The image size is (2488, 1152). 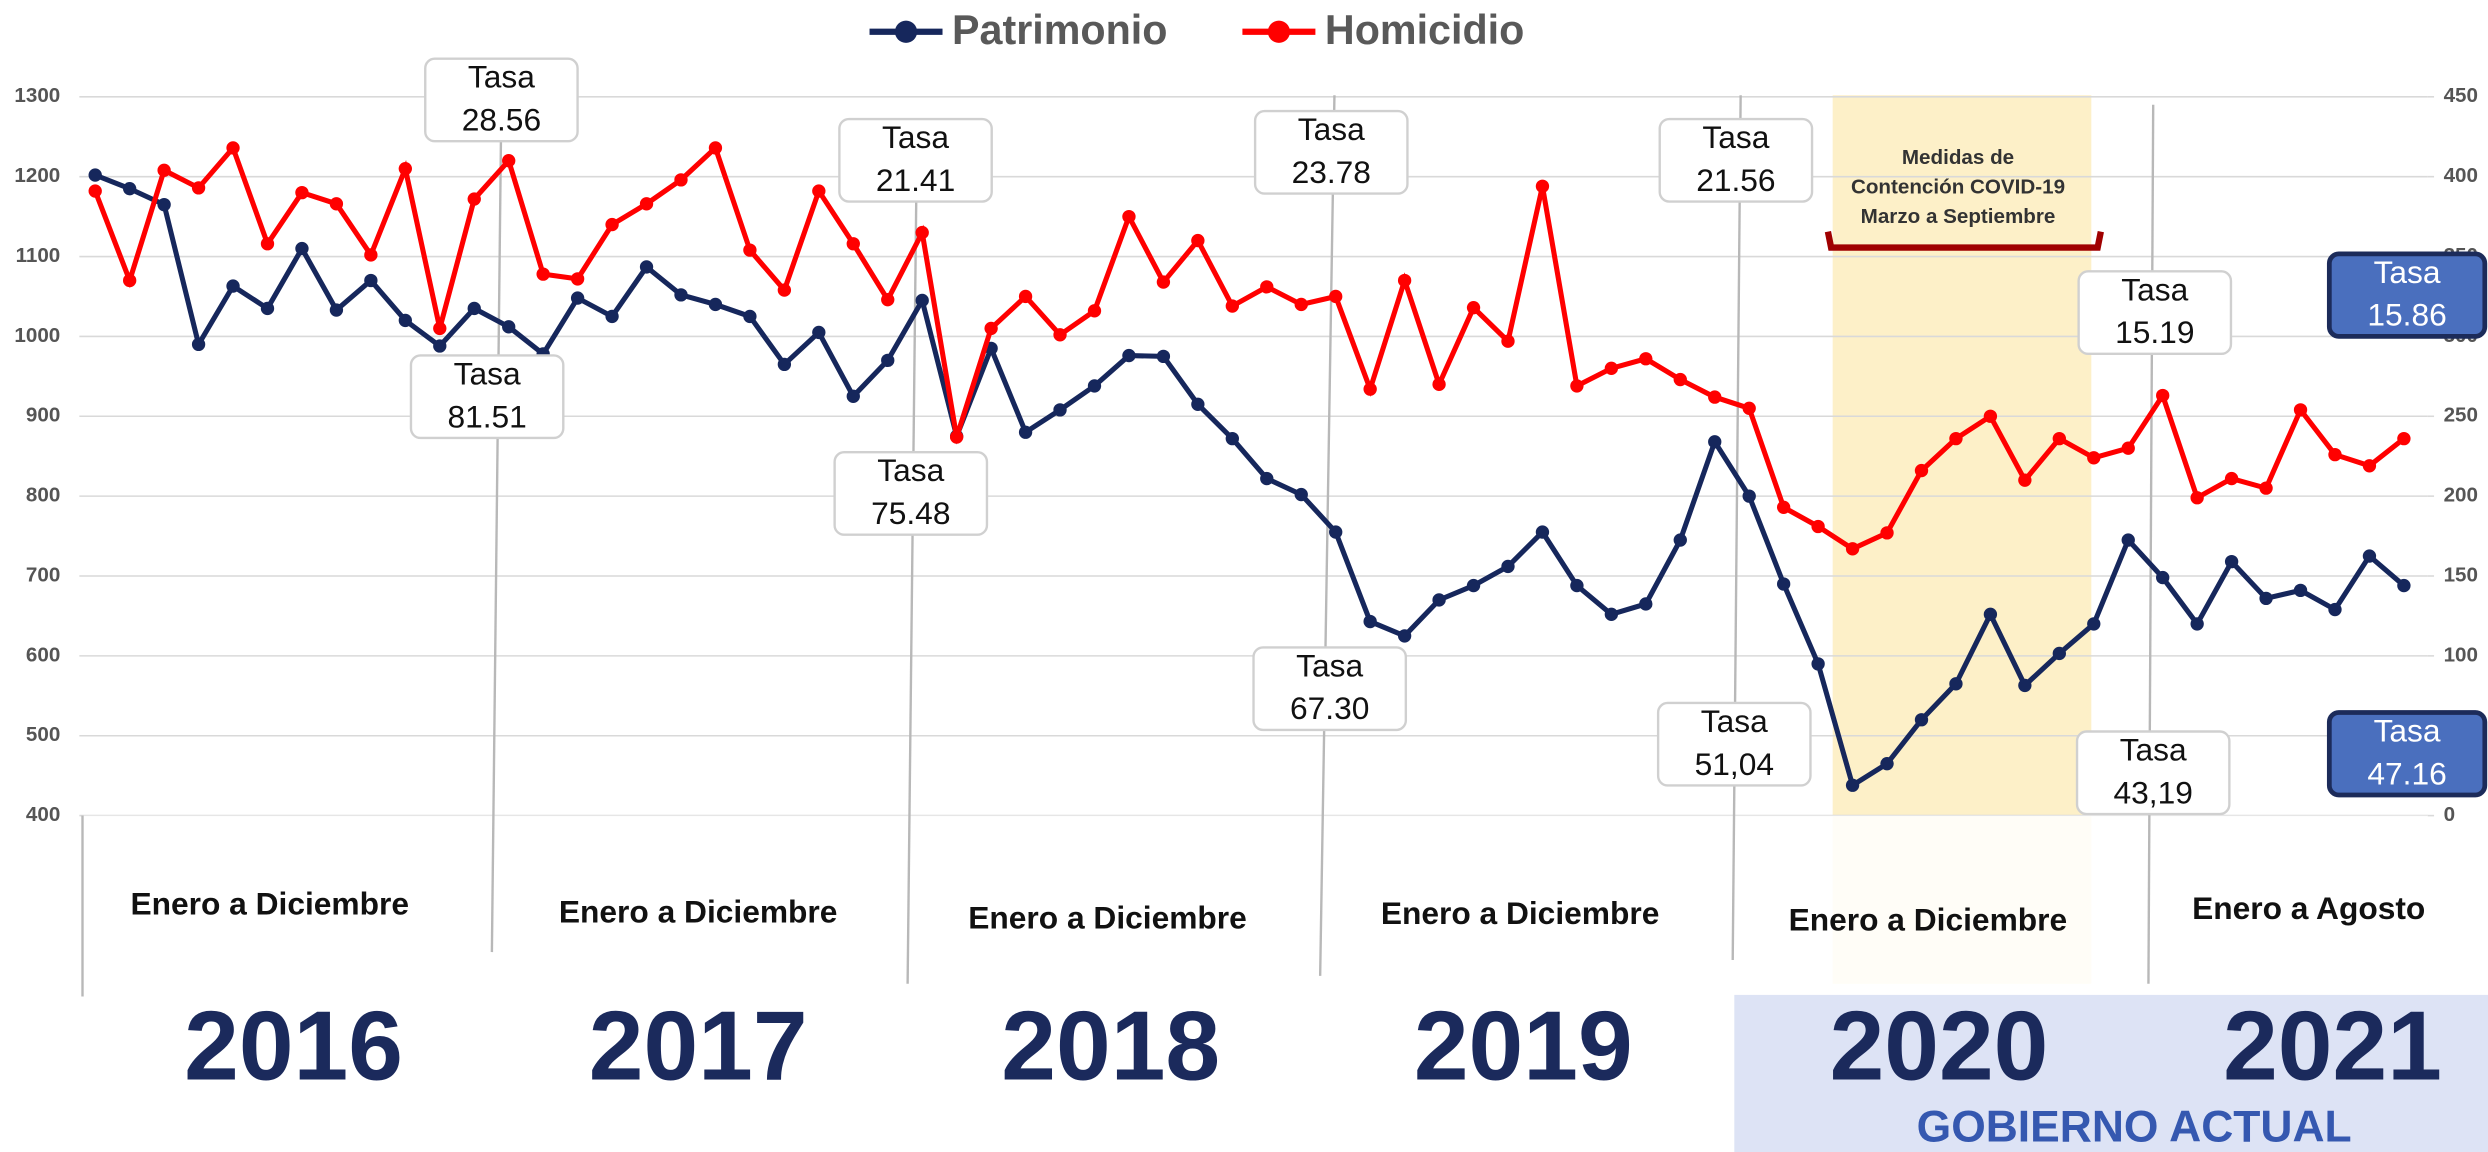 I want to click on covid-note: Contención COVID-19, so click(x=1958, y=186).